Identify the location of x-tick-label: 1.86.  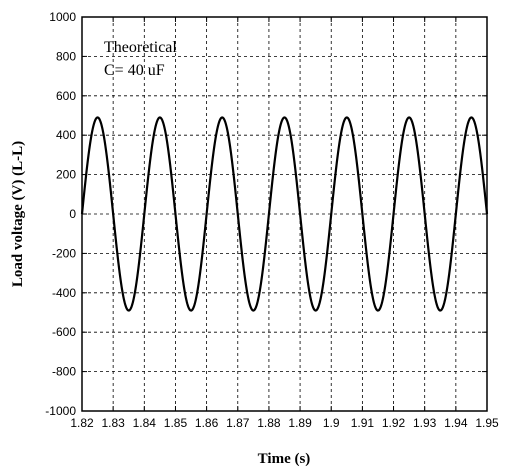
(207, 423).